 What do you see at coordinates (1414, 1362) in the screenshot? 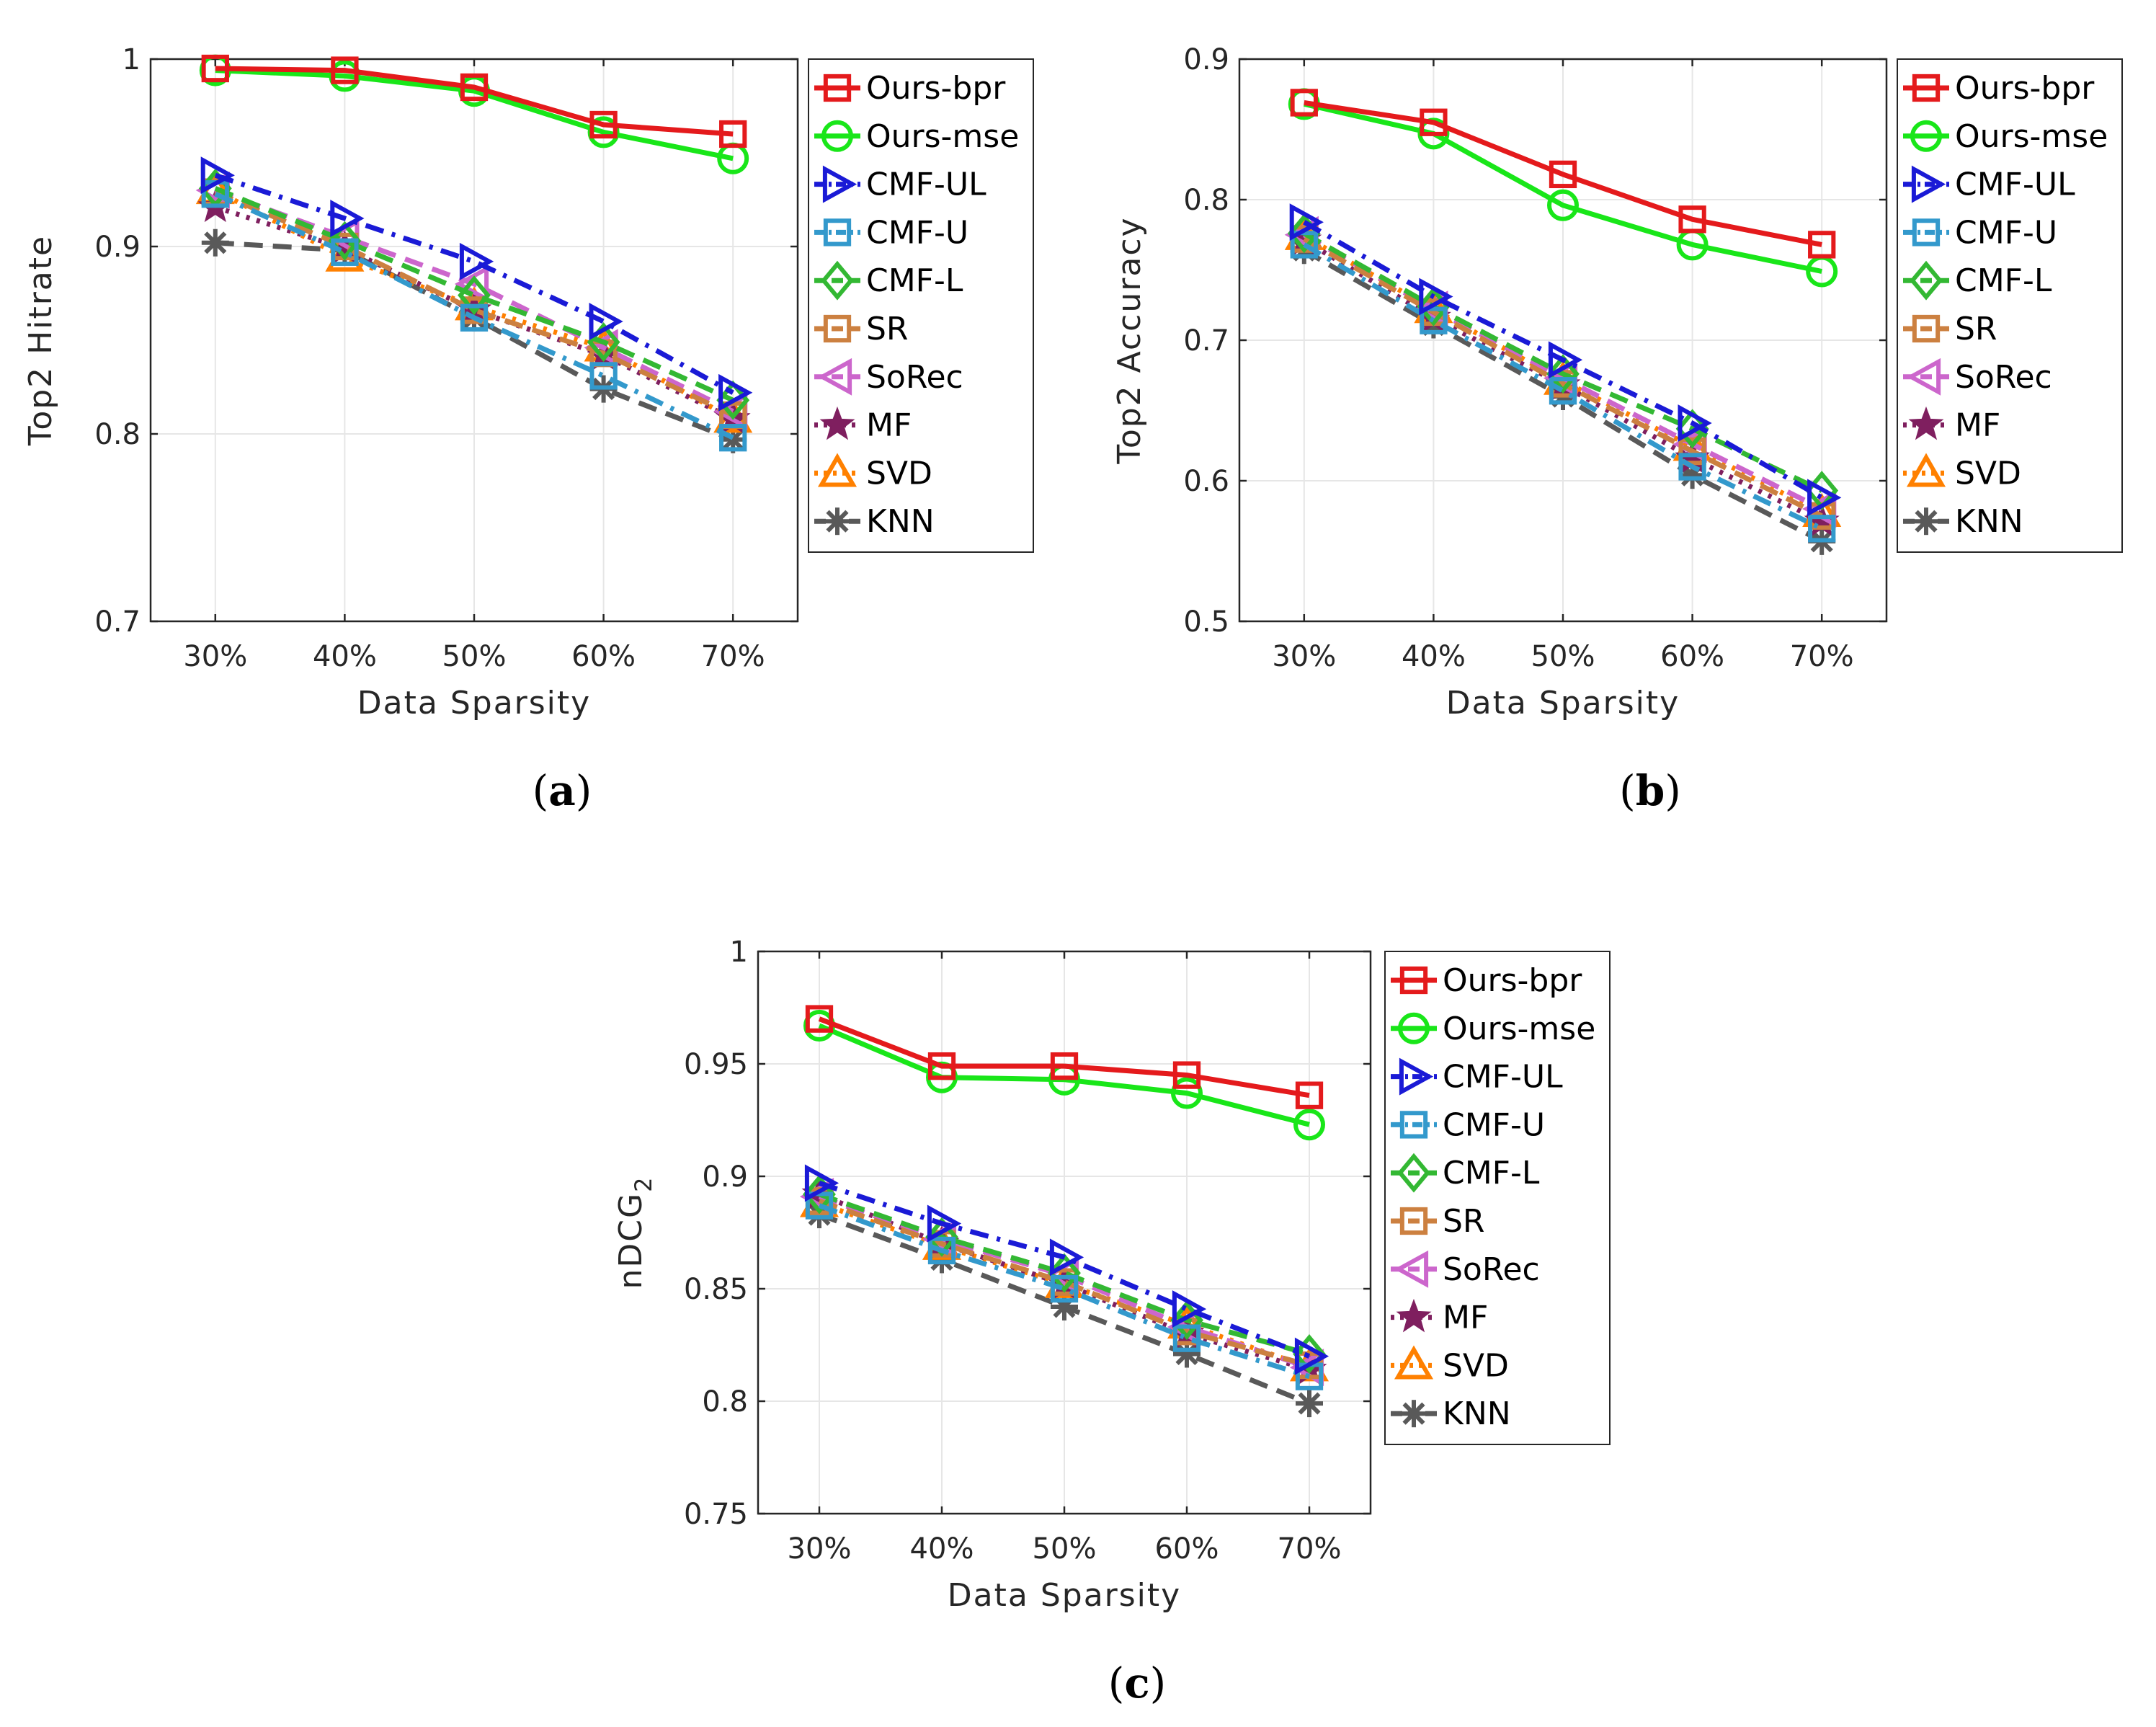
I see `legend-marker-svd` at bounding box center [1414, 1362].